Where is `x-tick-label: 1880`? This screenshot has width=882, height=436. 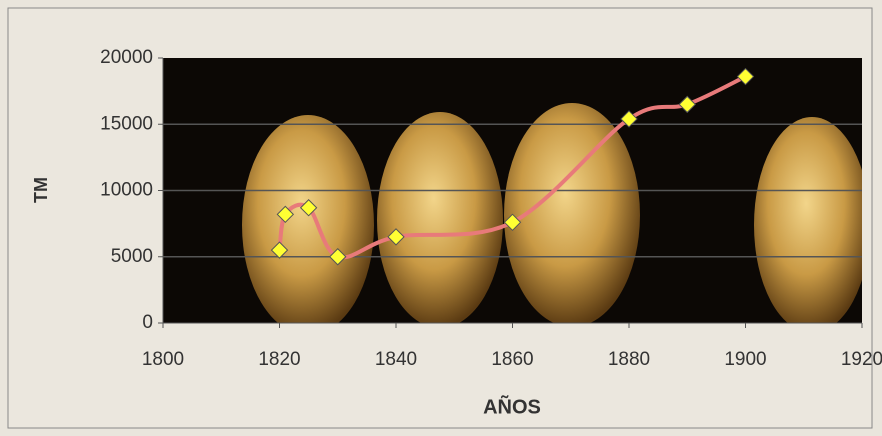
x-tick-label: 1880 is located at coordinates (629, 359).